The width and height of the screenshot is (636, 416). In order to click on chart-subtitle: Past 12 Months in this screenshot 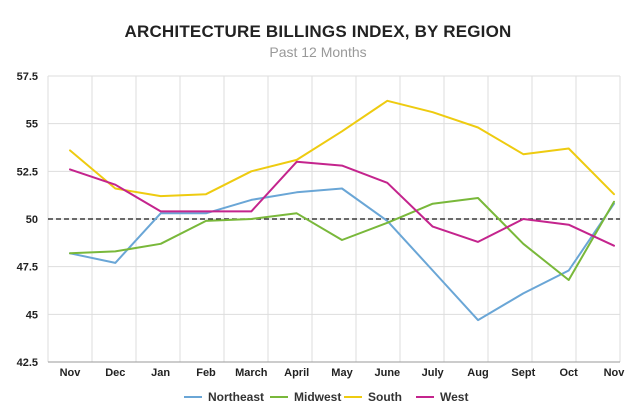, I will do `click(318, 52)`.